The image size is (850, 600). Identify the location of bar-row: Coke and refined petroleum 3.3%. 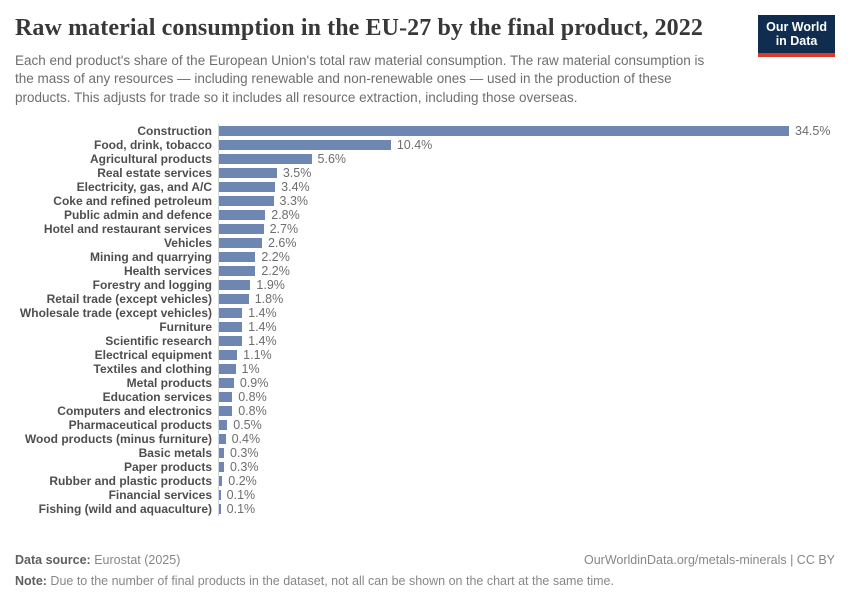
(425, 200).